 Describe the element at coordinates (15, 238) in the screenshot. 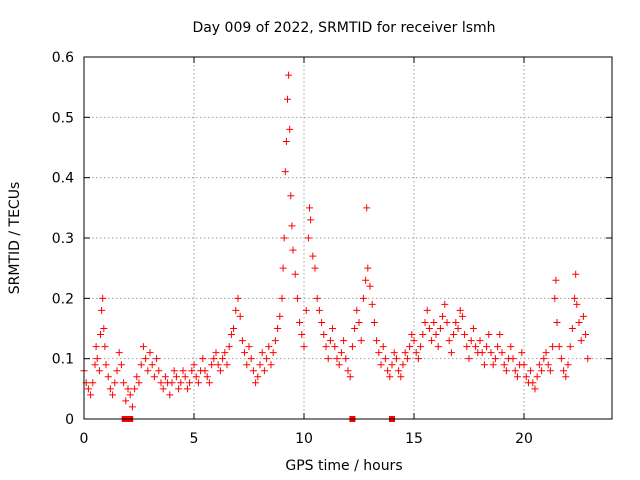

I see `y-axis-label: SRMTID / TECUs` at that location.